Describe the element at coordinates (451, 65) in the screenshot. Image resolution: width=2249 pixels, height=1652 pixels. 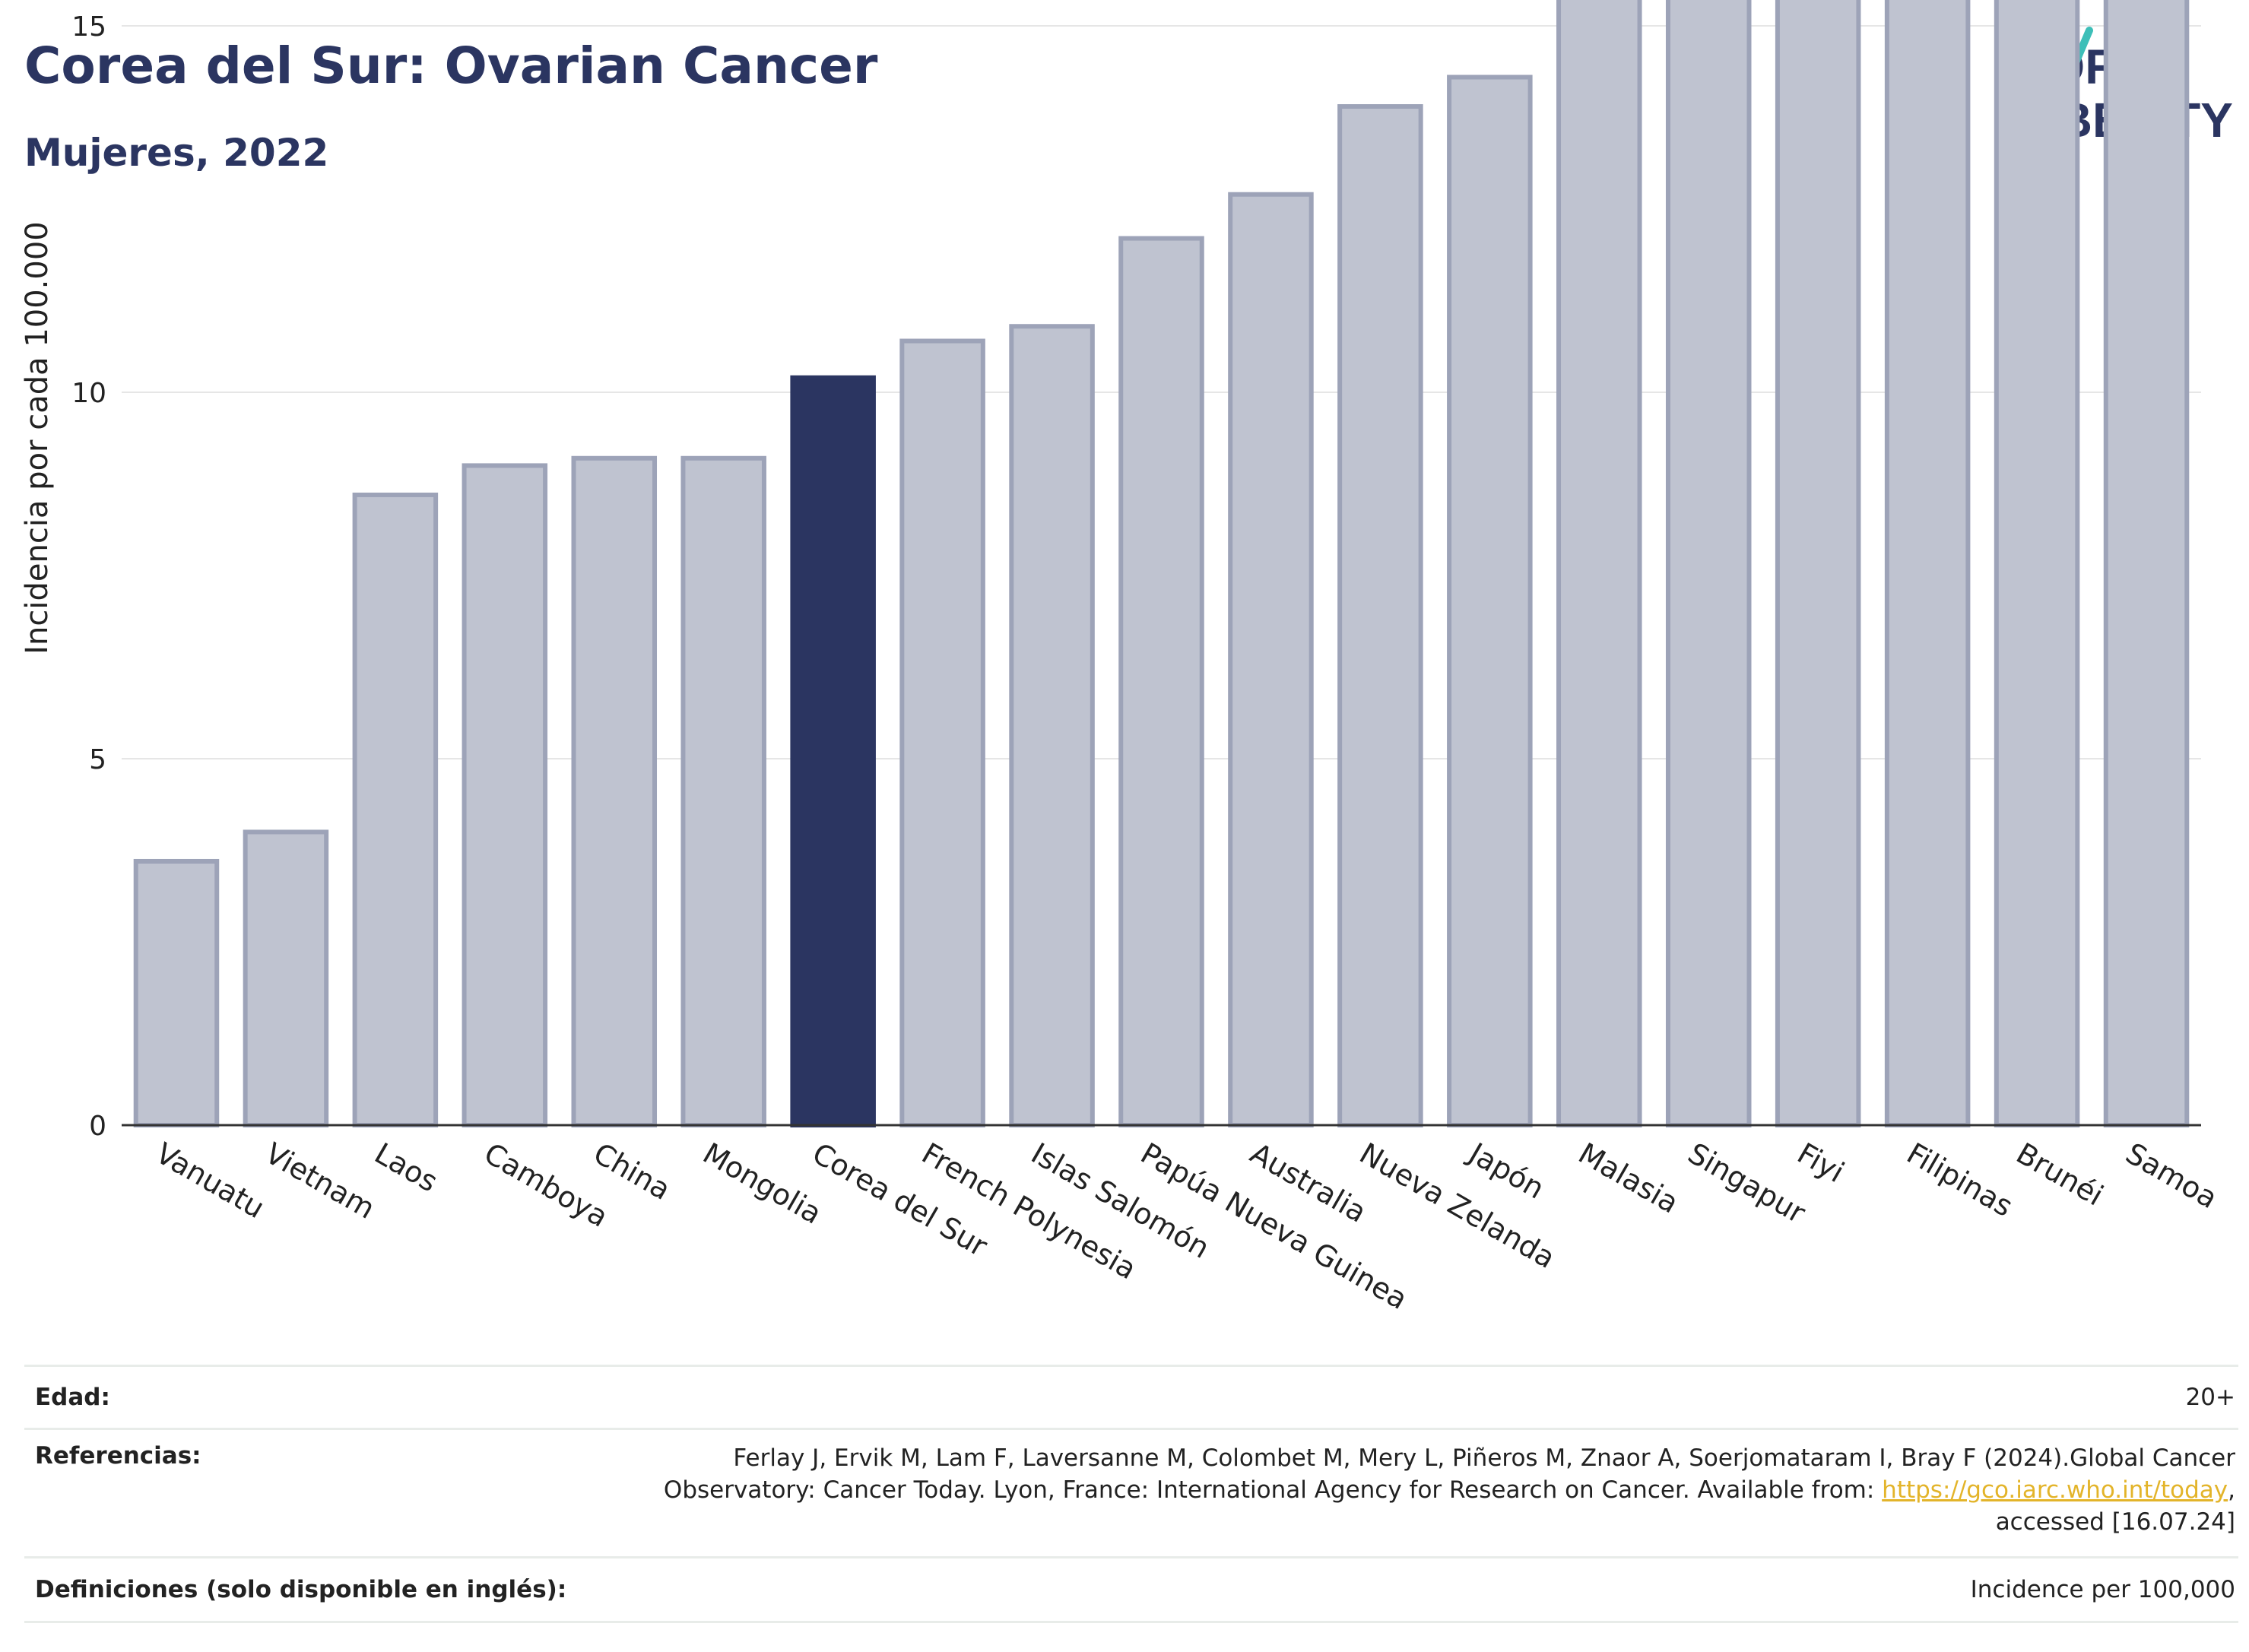
I see `page-title: Corea del Sur: Ovarian Cancer` at that location.